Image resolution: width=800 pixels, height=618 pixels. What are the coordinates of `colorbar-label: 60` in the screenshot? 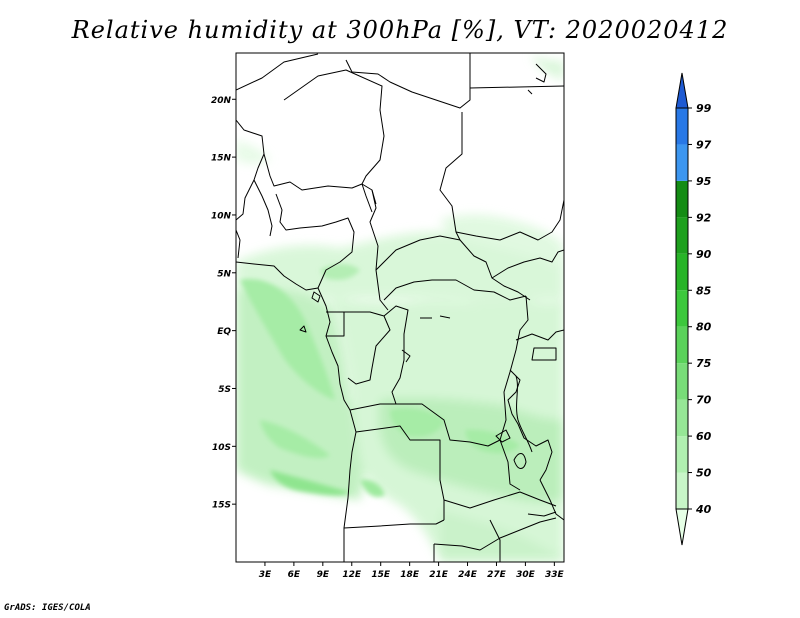 It's located at (704, 436).